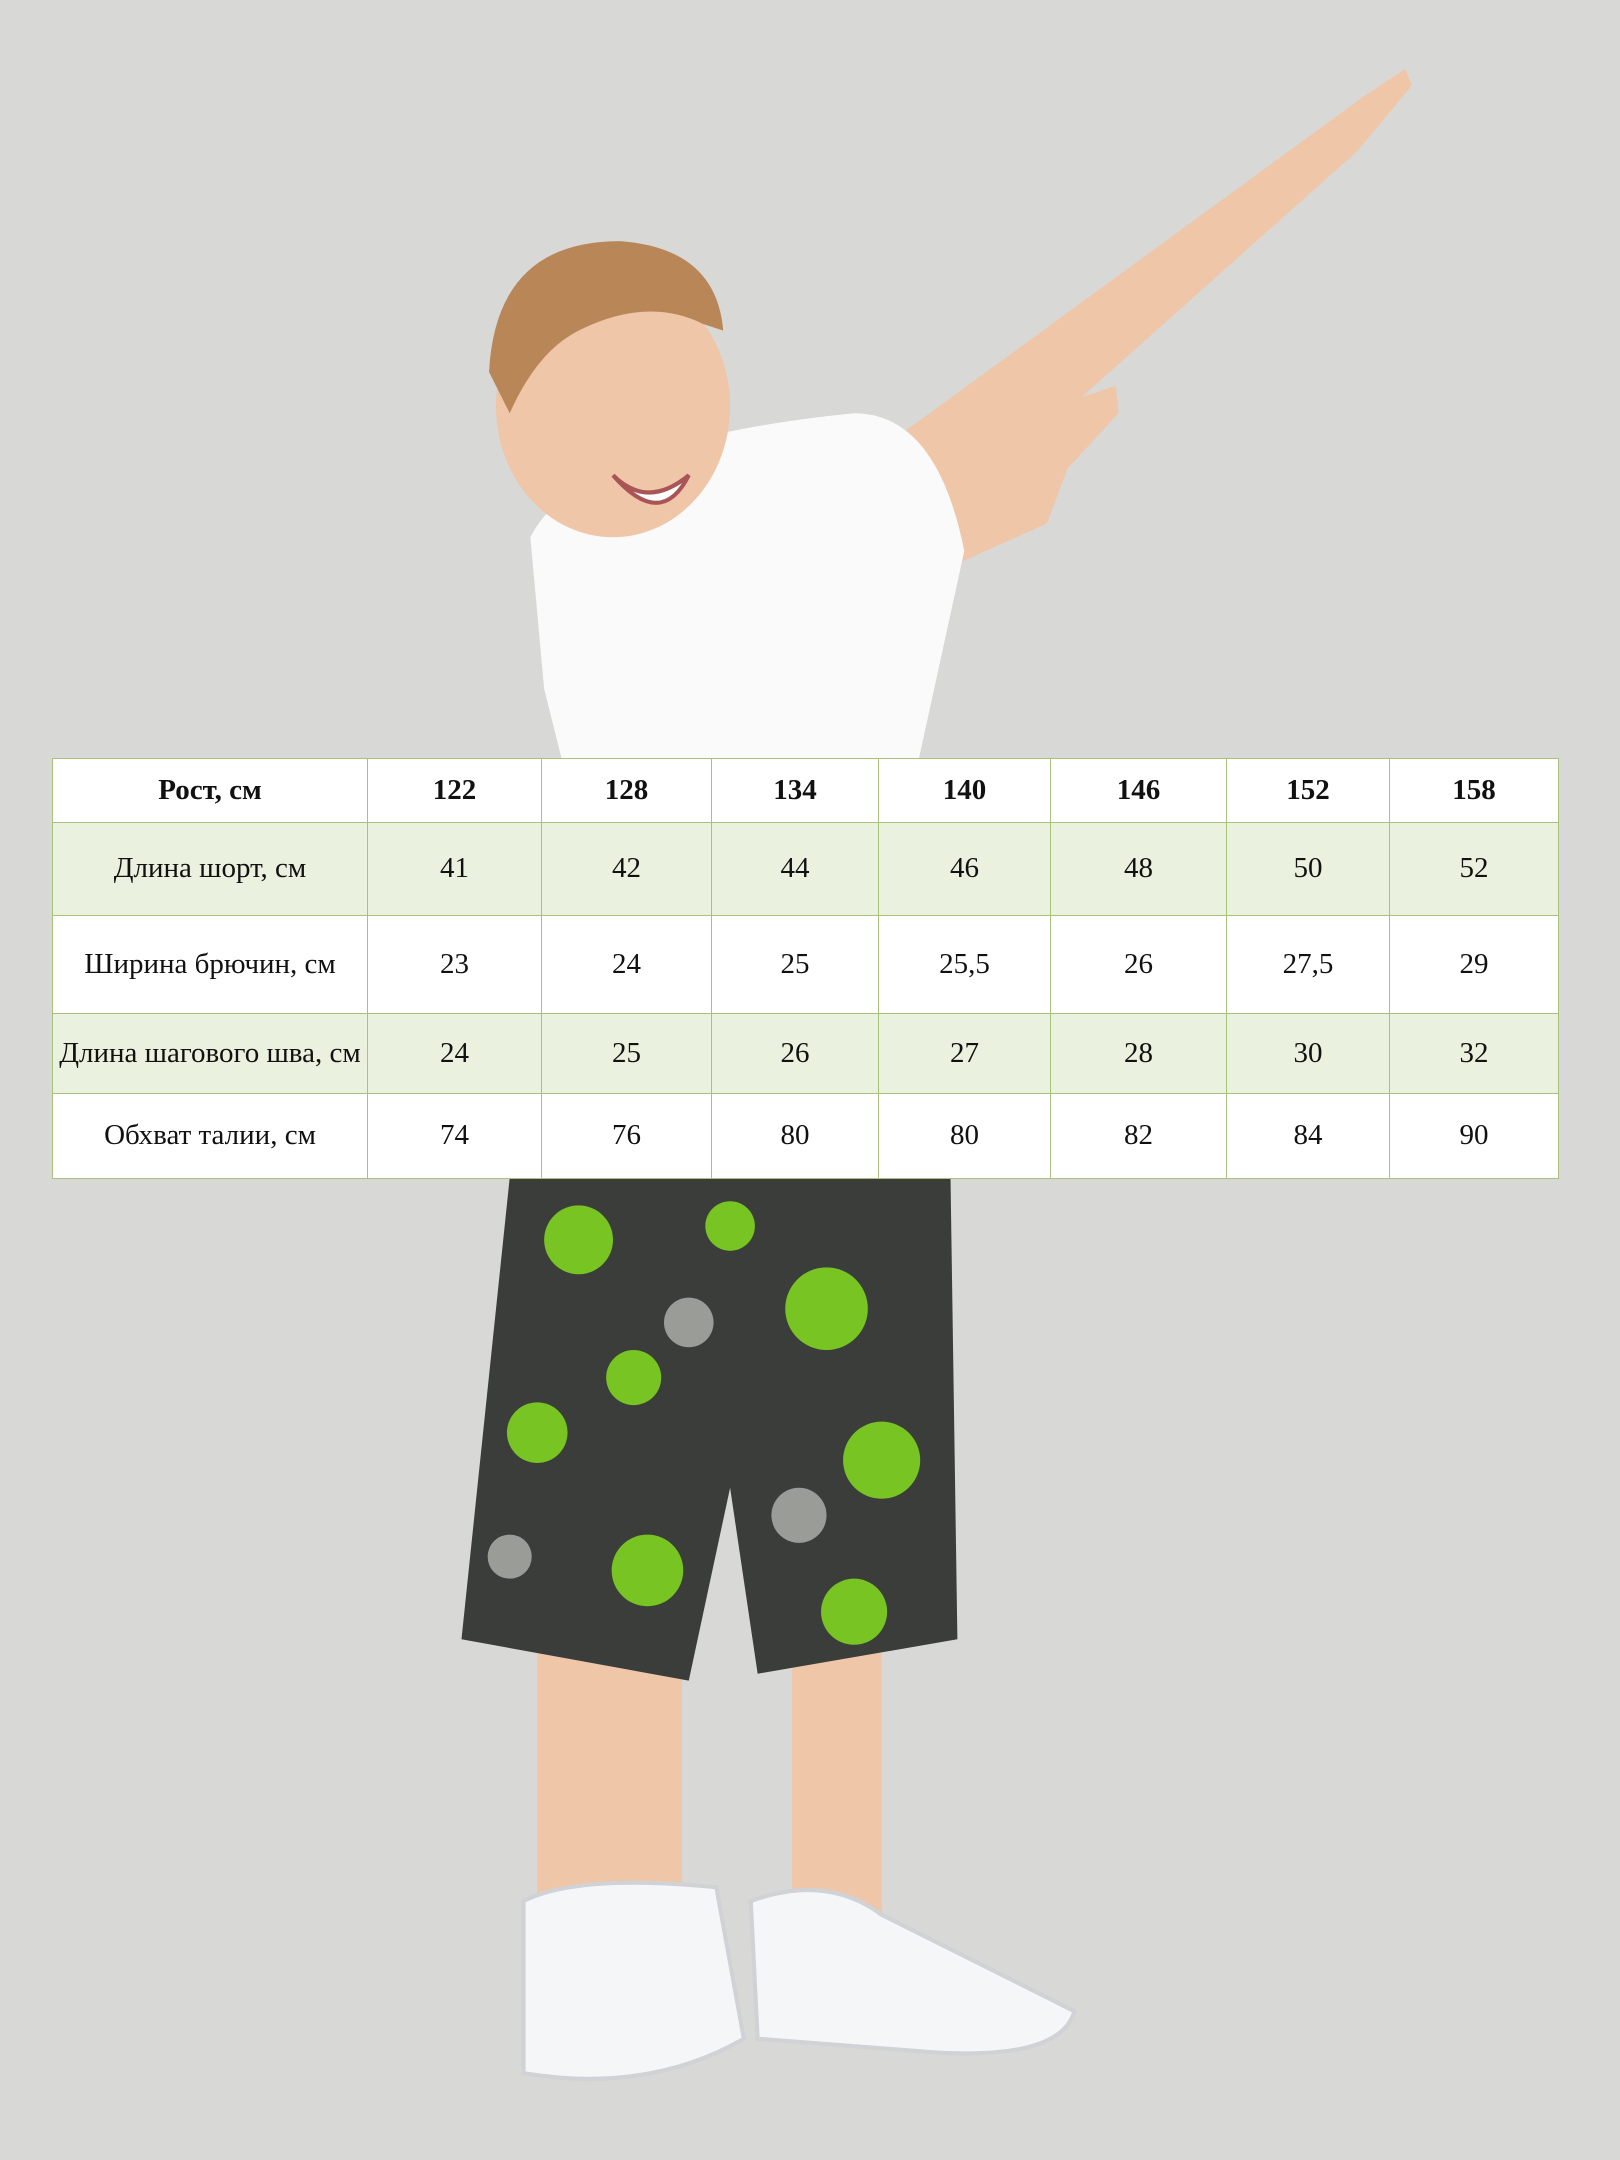 This screenshot has height=2160, width=1620. What do you see at coordinates (1308, 1053) in the screenshot?
I see `table-cell: 30` at bounding box center [1308, 1053].